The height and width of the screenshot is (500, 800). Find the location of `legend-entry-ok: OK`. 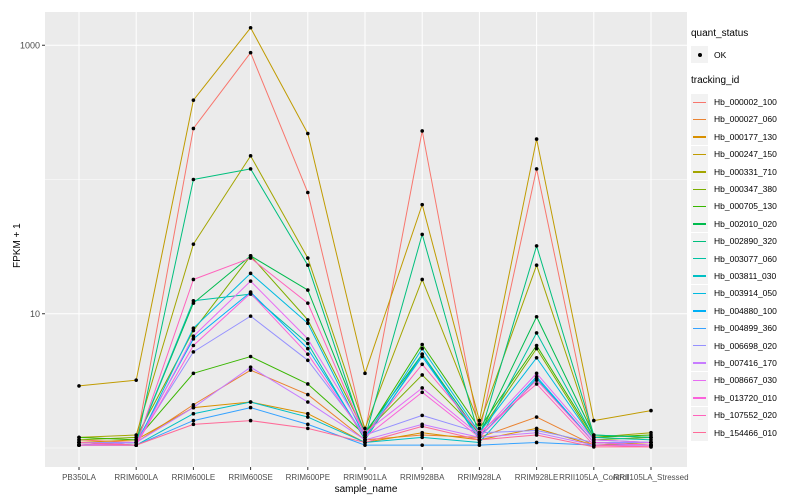

legend-entry-ok: OK is located at coordinates (745, 55).